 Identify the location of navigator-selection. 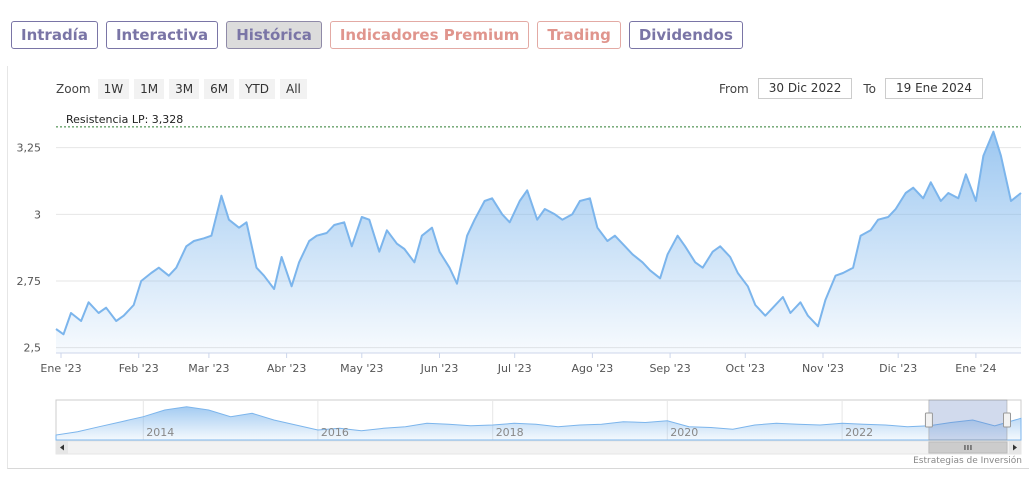
(968, 420).